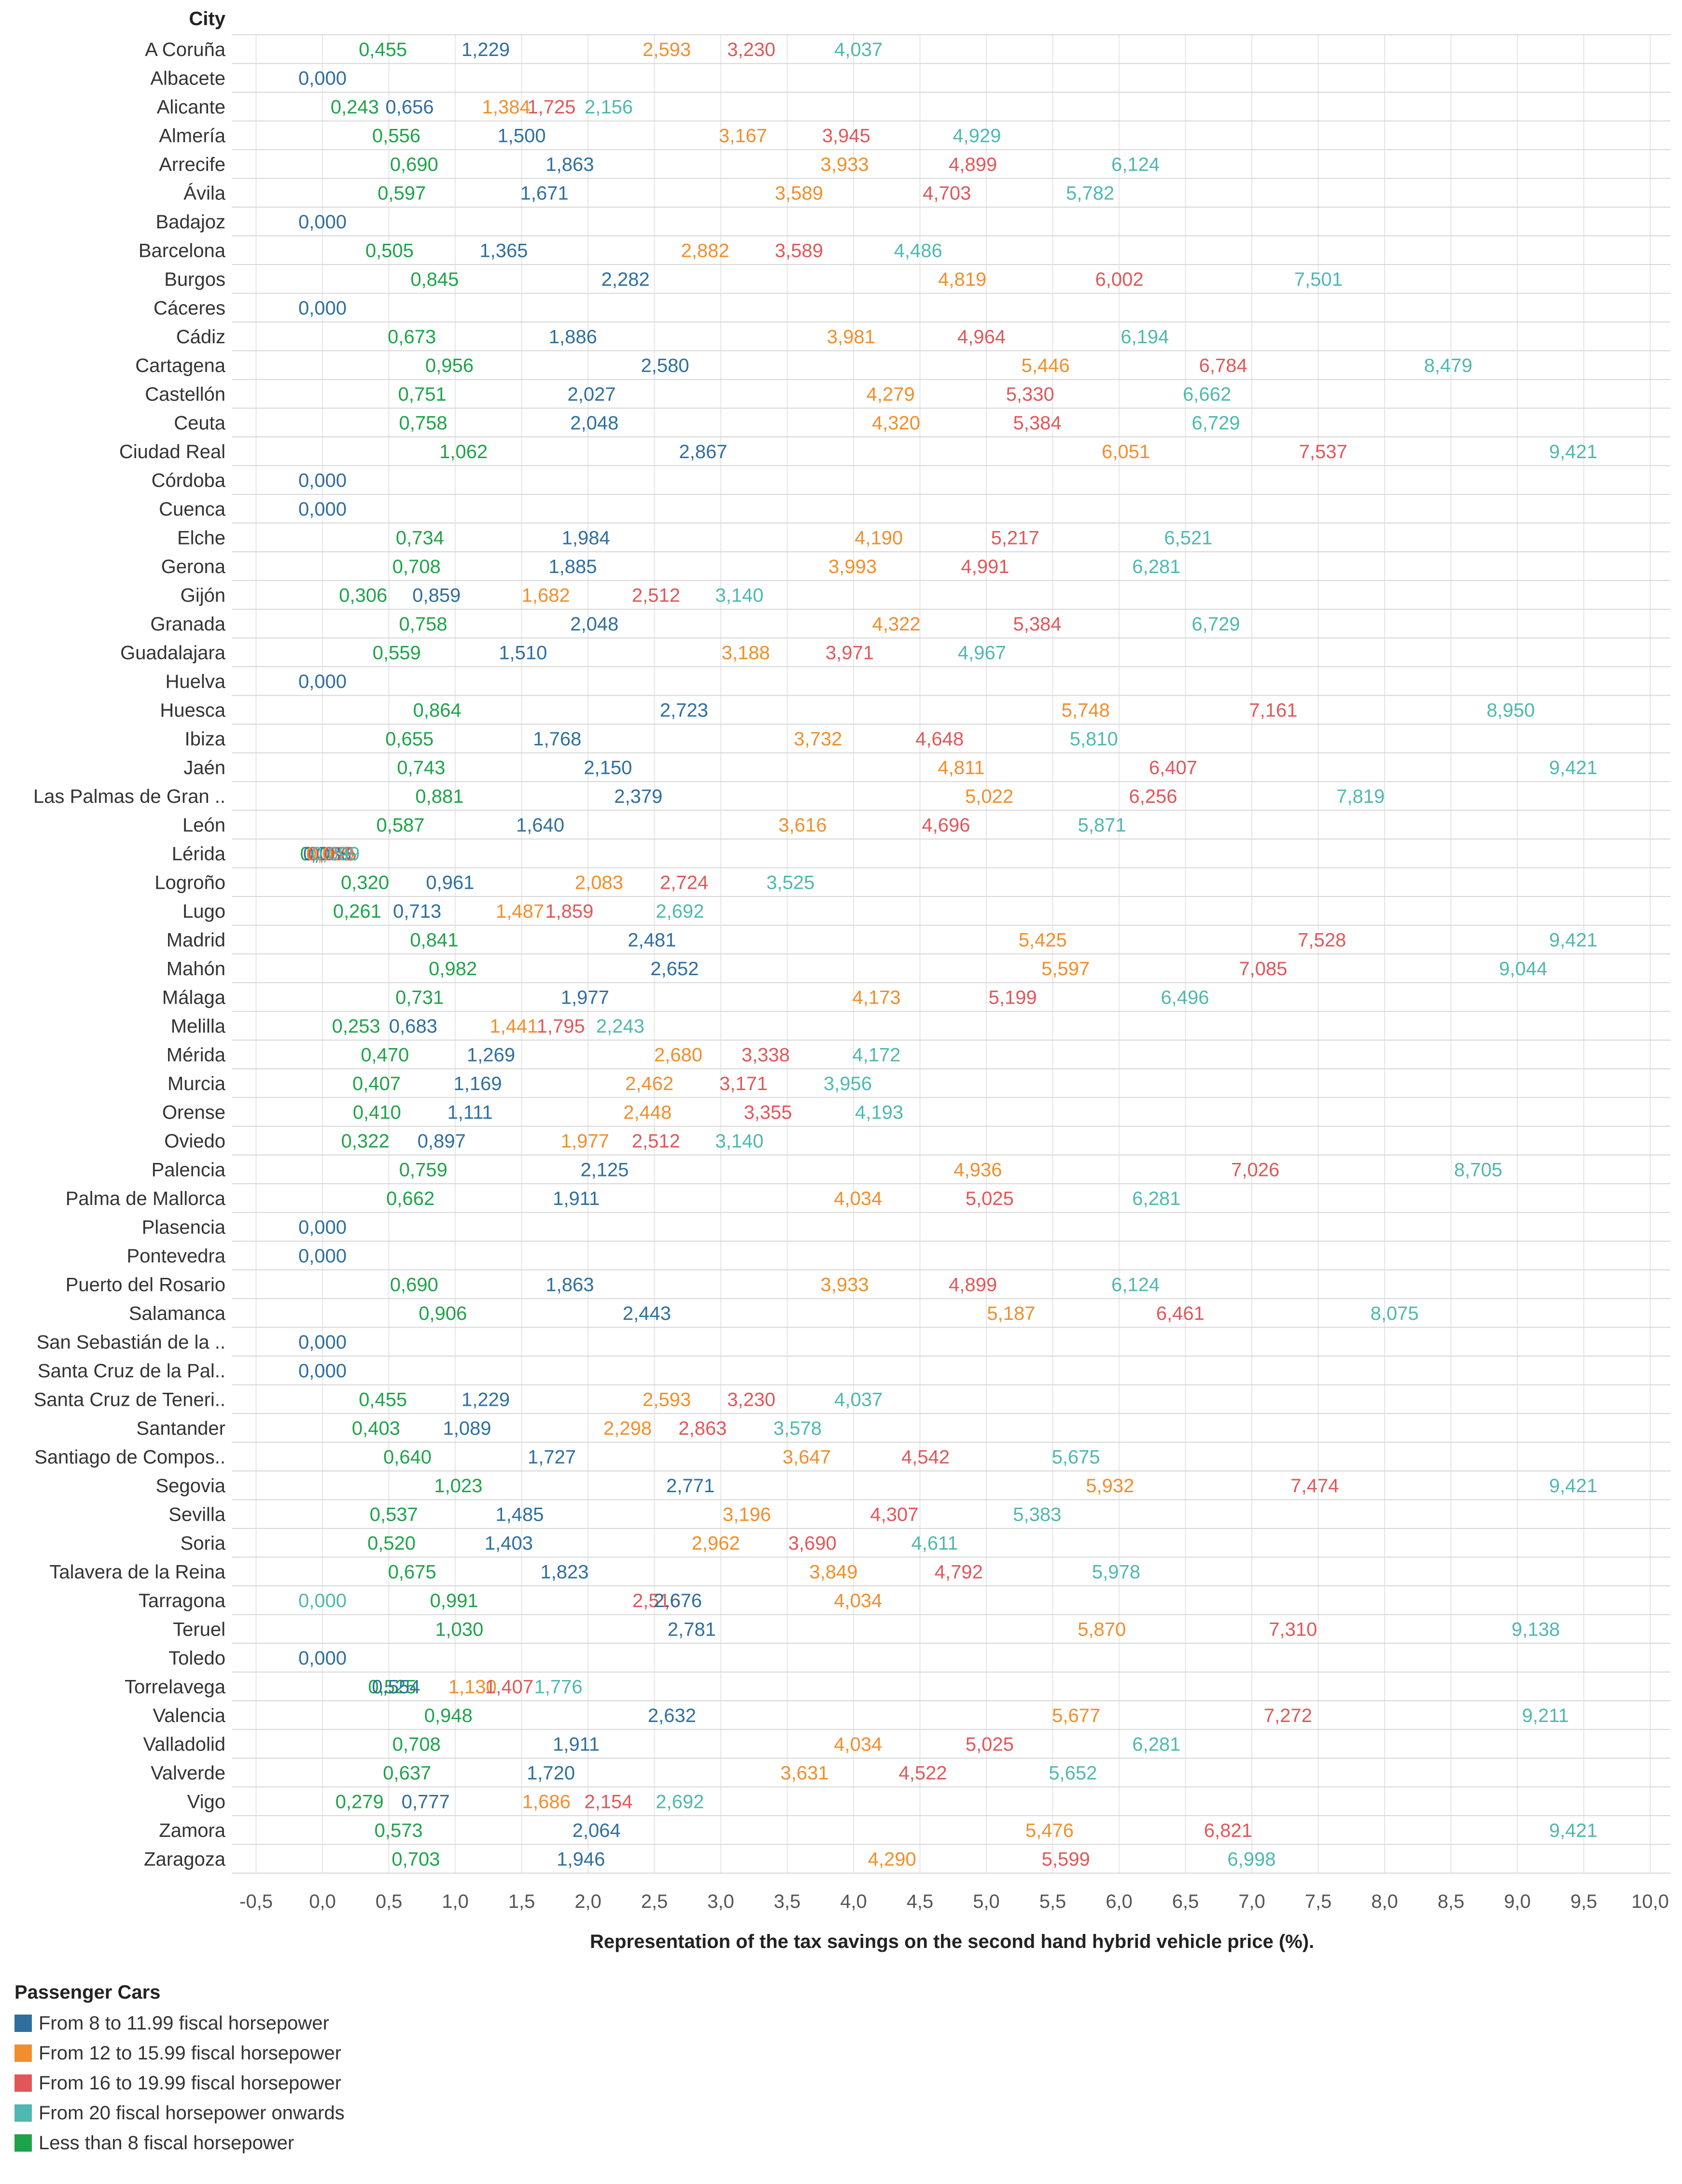  I want to click on city-label: Albacete, so click(188, 78).